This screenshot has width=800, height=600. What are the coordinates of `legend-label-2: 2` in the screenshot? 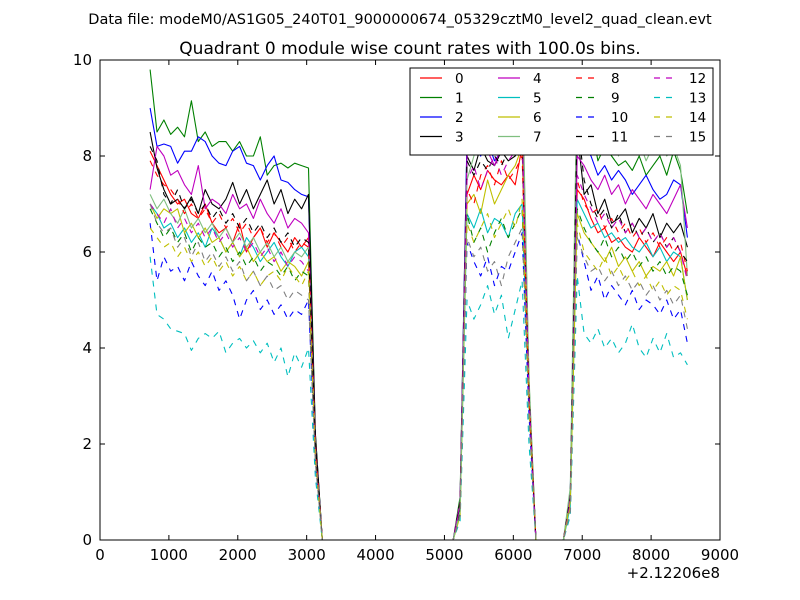 It's located at (459, 118).